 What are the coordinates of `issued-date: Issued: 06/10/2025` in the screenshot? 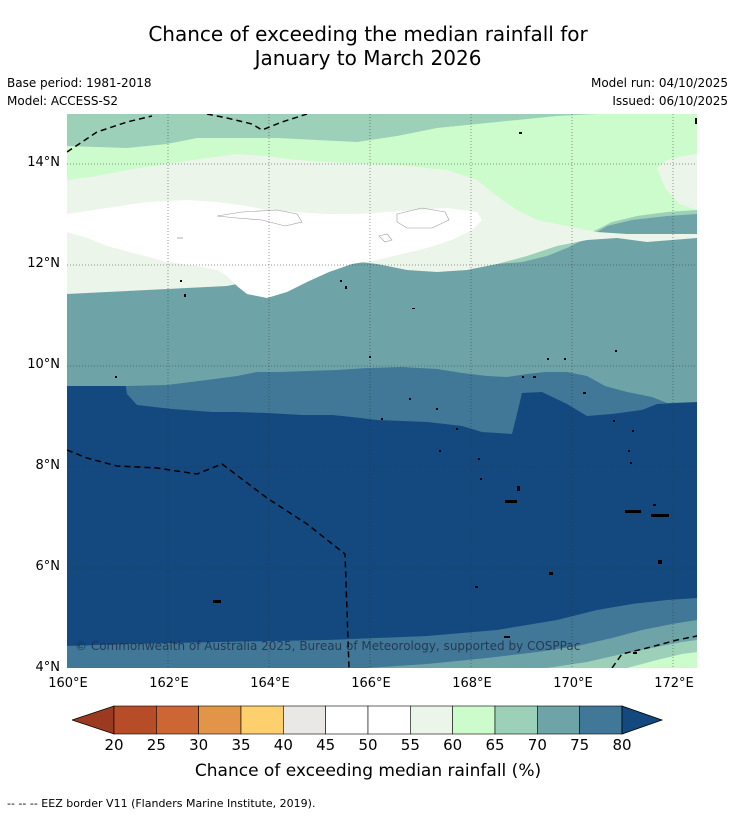 It's located at (670, 101).